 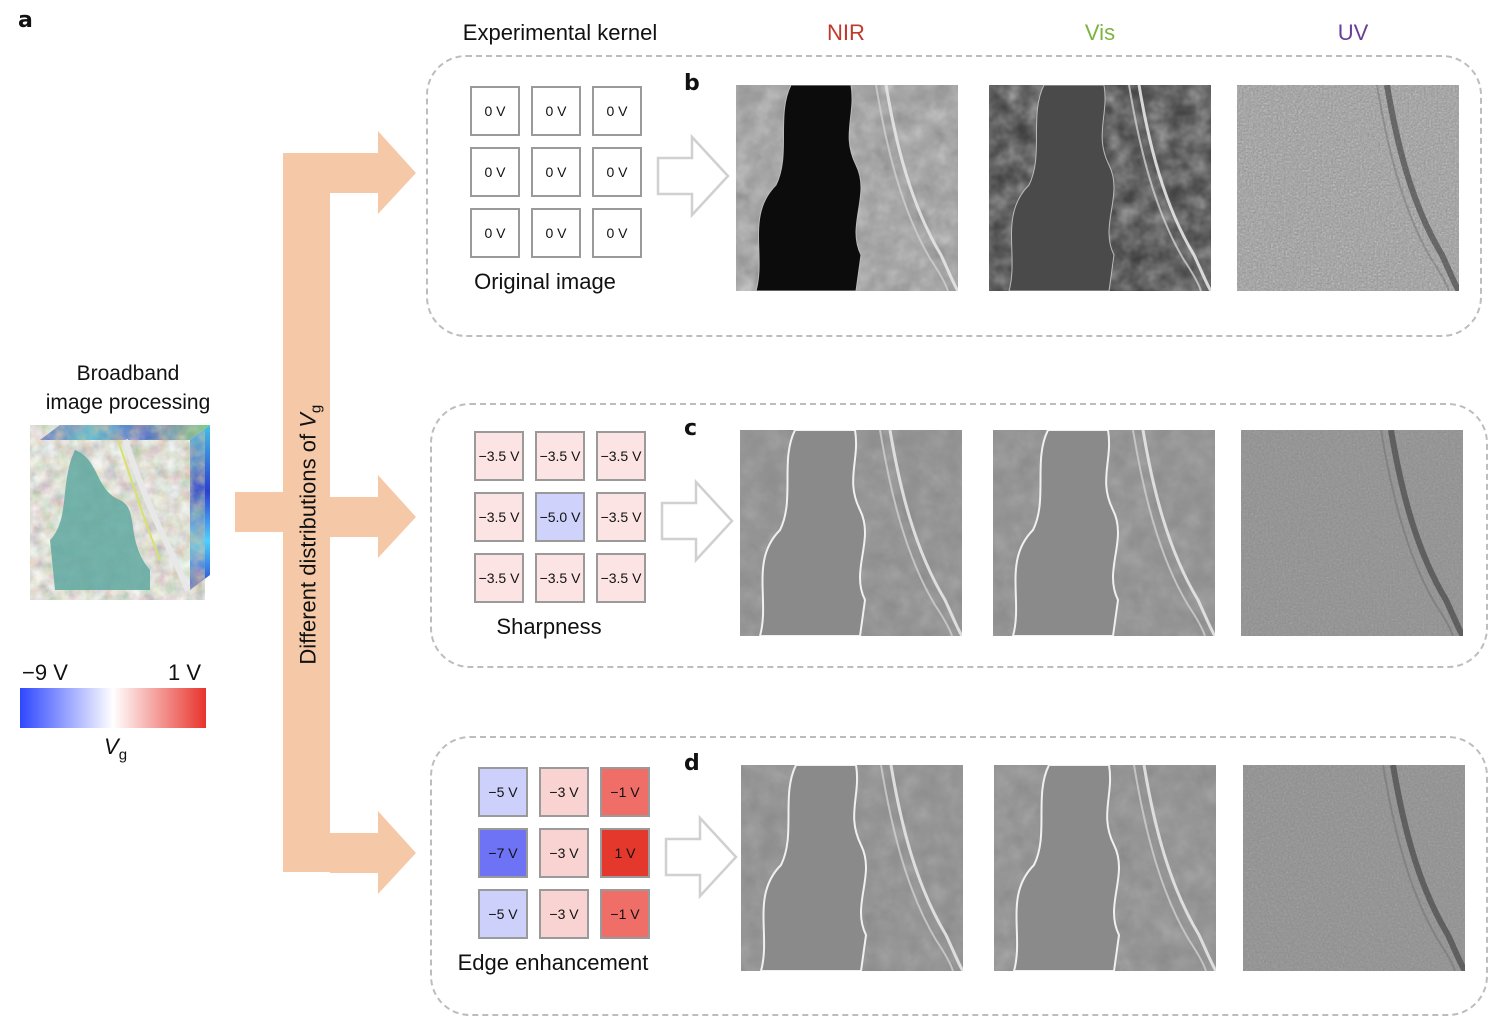 I want to click on kernel-cell: −5.0 V, so click(x=560, y=517).